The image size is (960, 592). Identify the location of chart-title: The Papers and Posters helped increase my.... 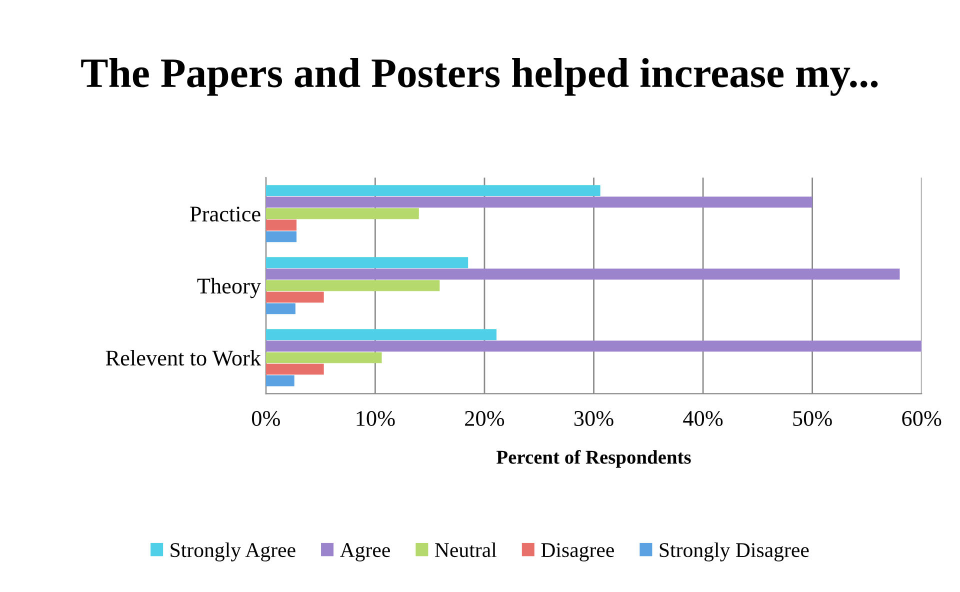
(479, 77).